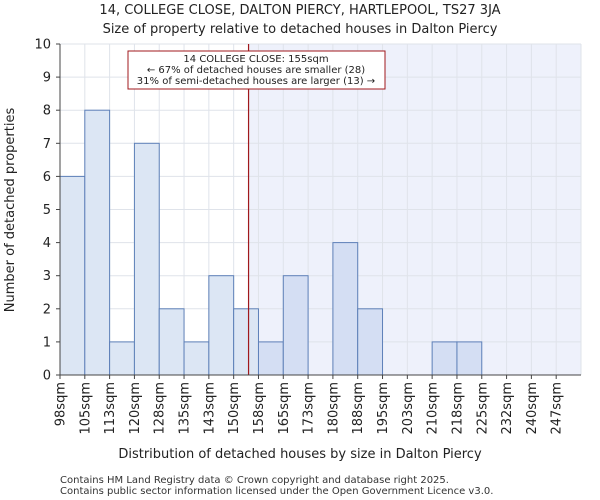  I want to click on bar-165sqm, so click(295, 325).